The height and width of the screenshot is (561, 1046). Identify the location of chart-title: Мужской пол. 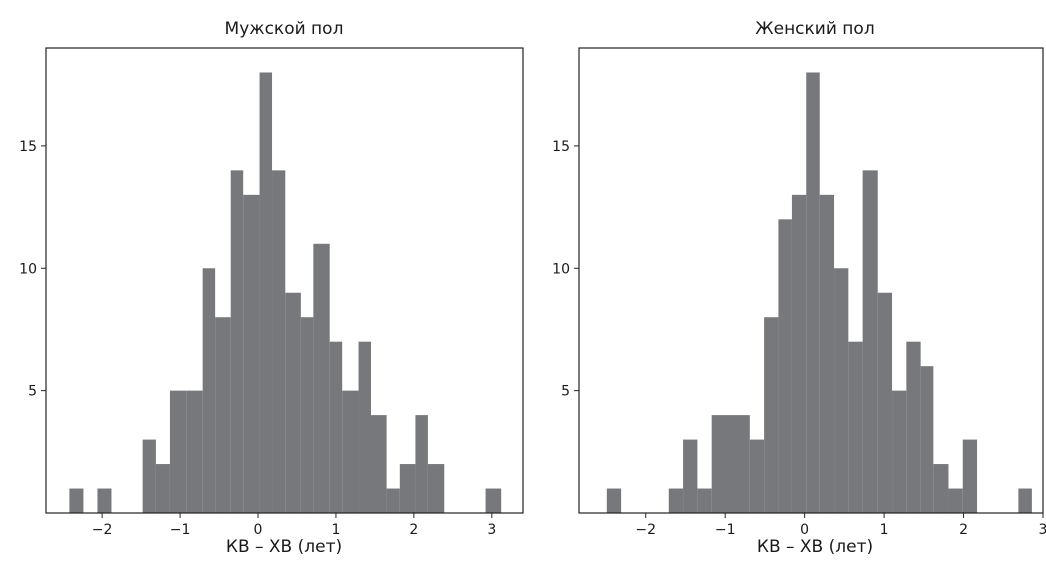
(284, 29).